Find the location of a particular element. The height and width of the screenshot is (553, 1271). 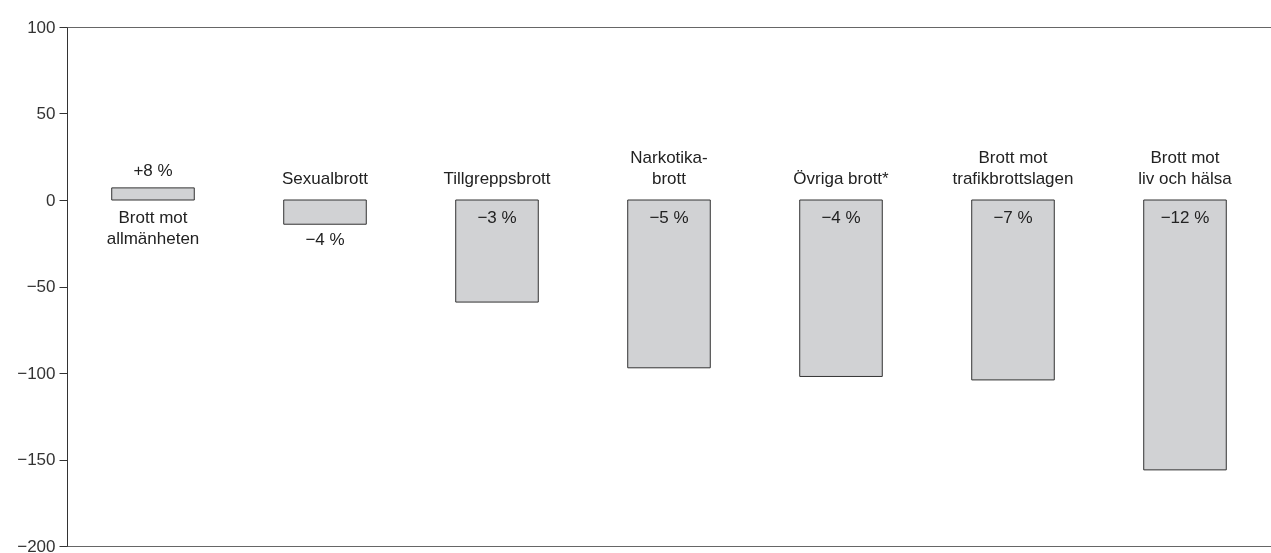

y-tick-label: −200 is located at coordinates (36, 544).